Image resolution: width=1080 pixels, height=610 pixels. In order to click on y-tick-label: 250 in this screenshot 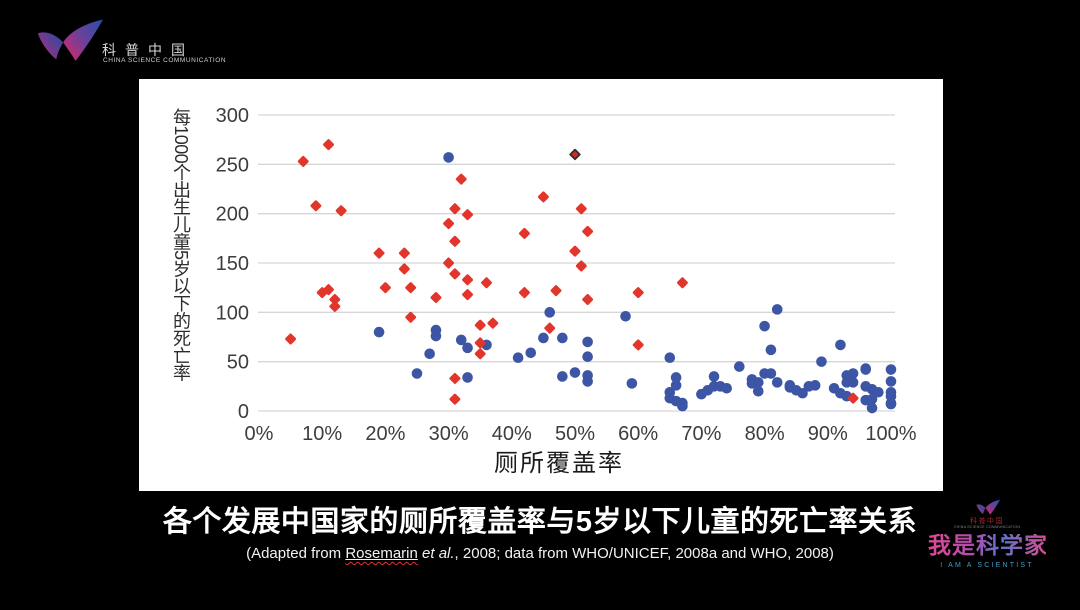, I will do `click(232, 165)`.